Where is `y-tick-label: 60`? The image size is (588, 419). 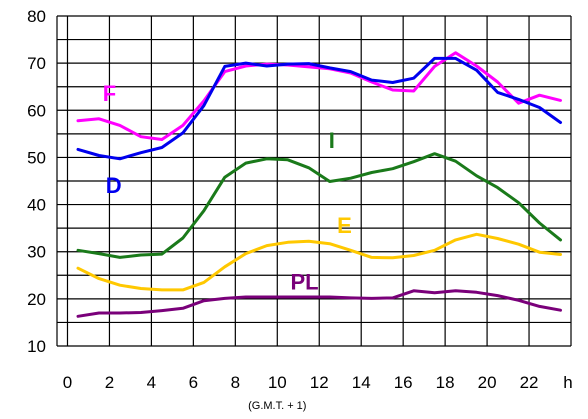
y-tick-label: 60 is located at coordinates (36, 110).